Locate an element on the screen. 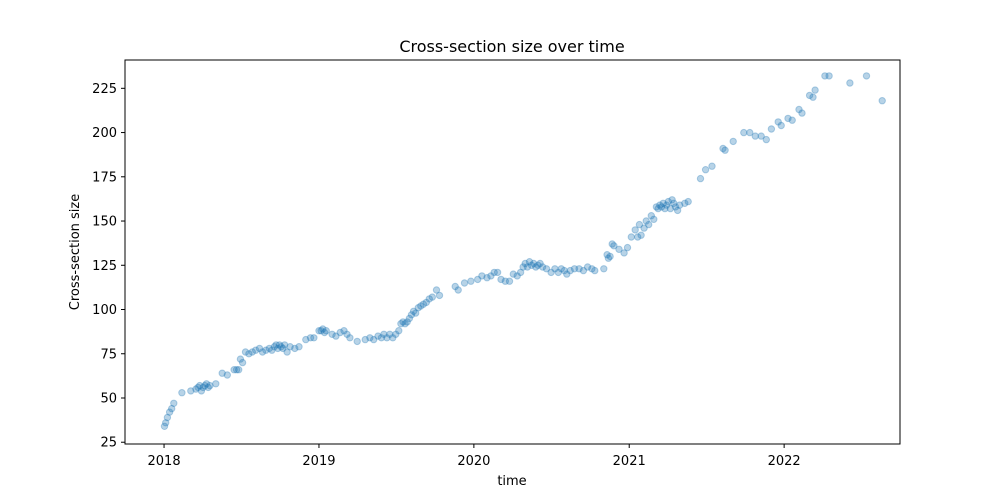  chart-title: Cross-section size over time is located at coordinates (511, 46).